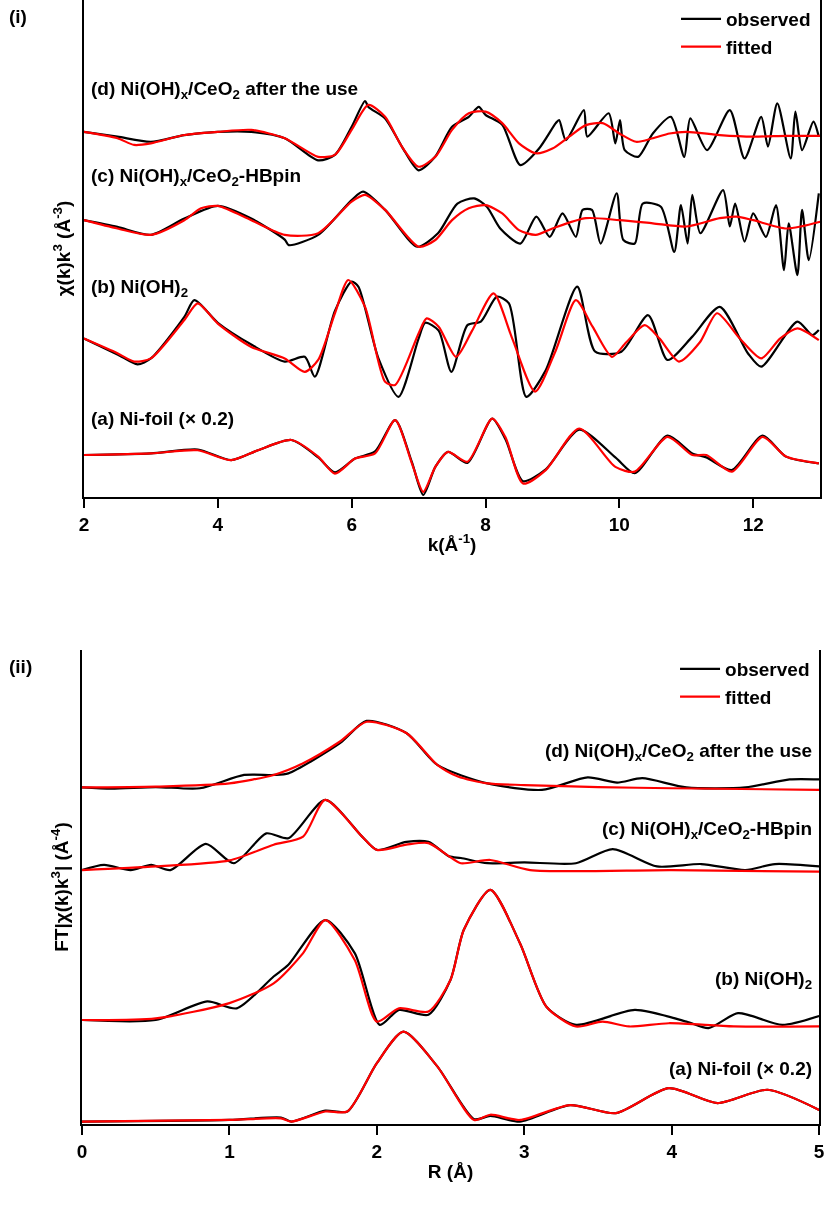 This screenshot has width=837, height=1211. I want to click on x-tick-label: 8, so click(485, 524).